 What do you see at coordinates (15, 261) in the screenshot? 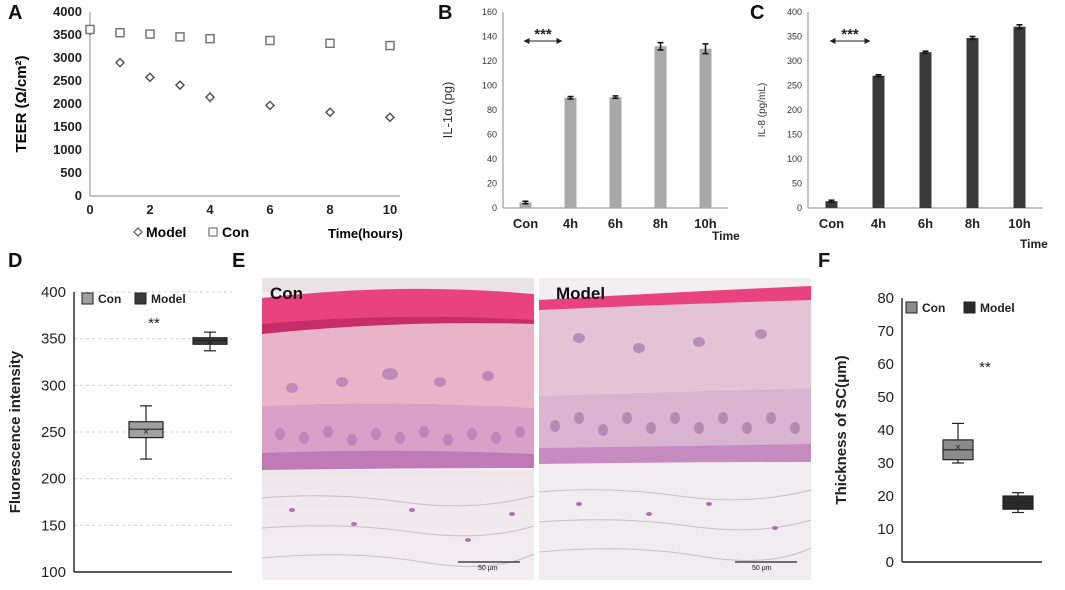
I see `panel-label-d: D` at bounding box center [15, 261].